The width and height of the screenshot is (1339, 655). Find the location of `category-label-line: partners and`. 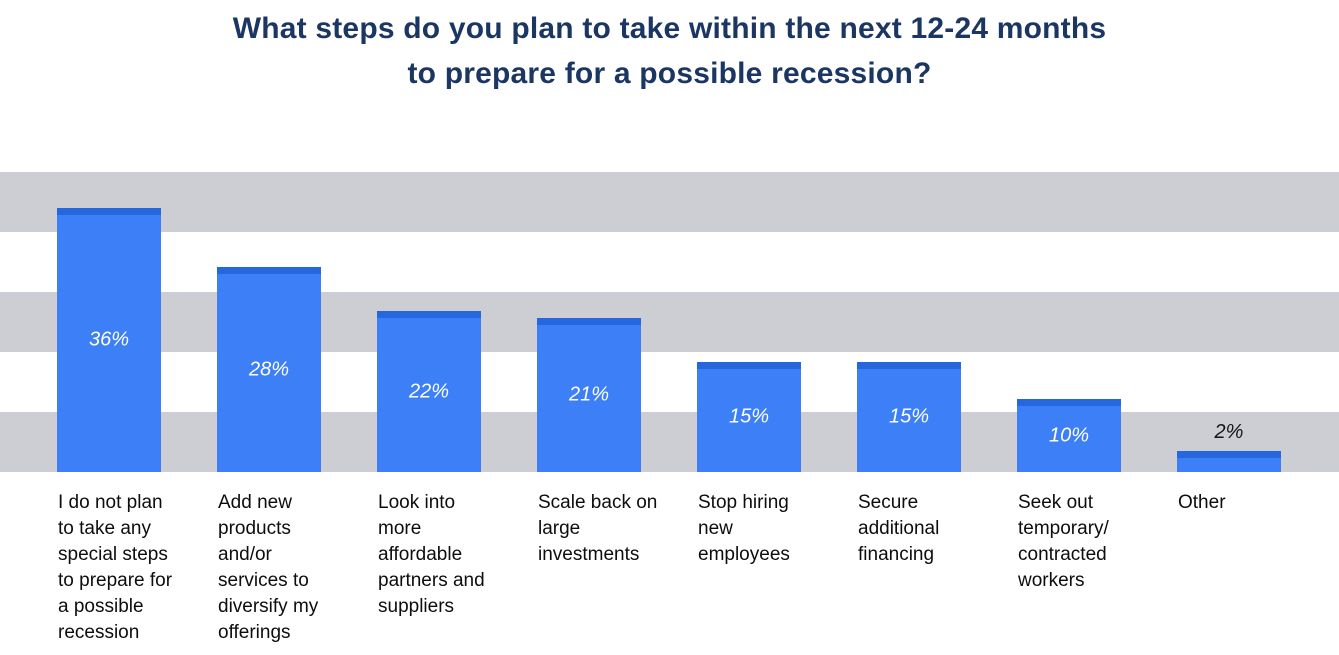

category-label-line: partners and is located at coordinates (431, 580).